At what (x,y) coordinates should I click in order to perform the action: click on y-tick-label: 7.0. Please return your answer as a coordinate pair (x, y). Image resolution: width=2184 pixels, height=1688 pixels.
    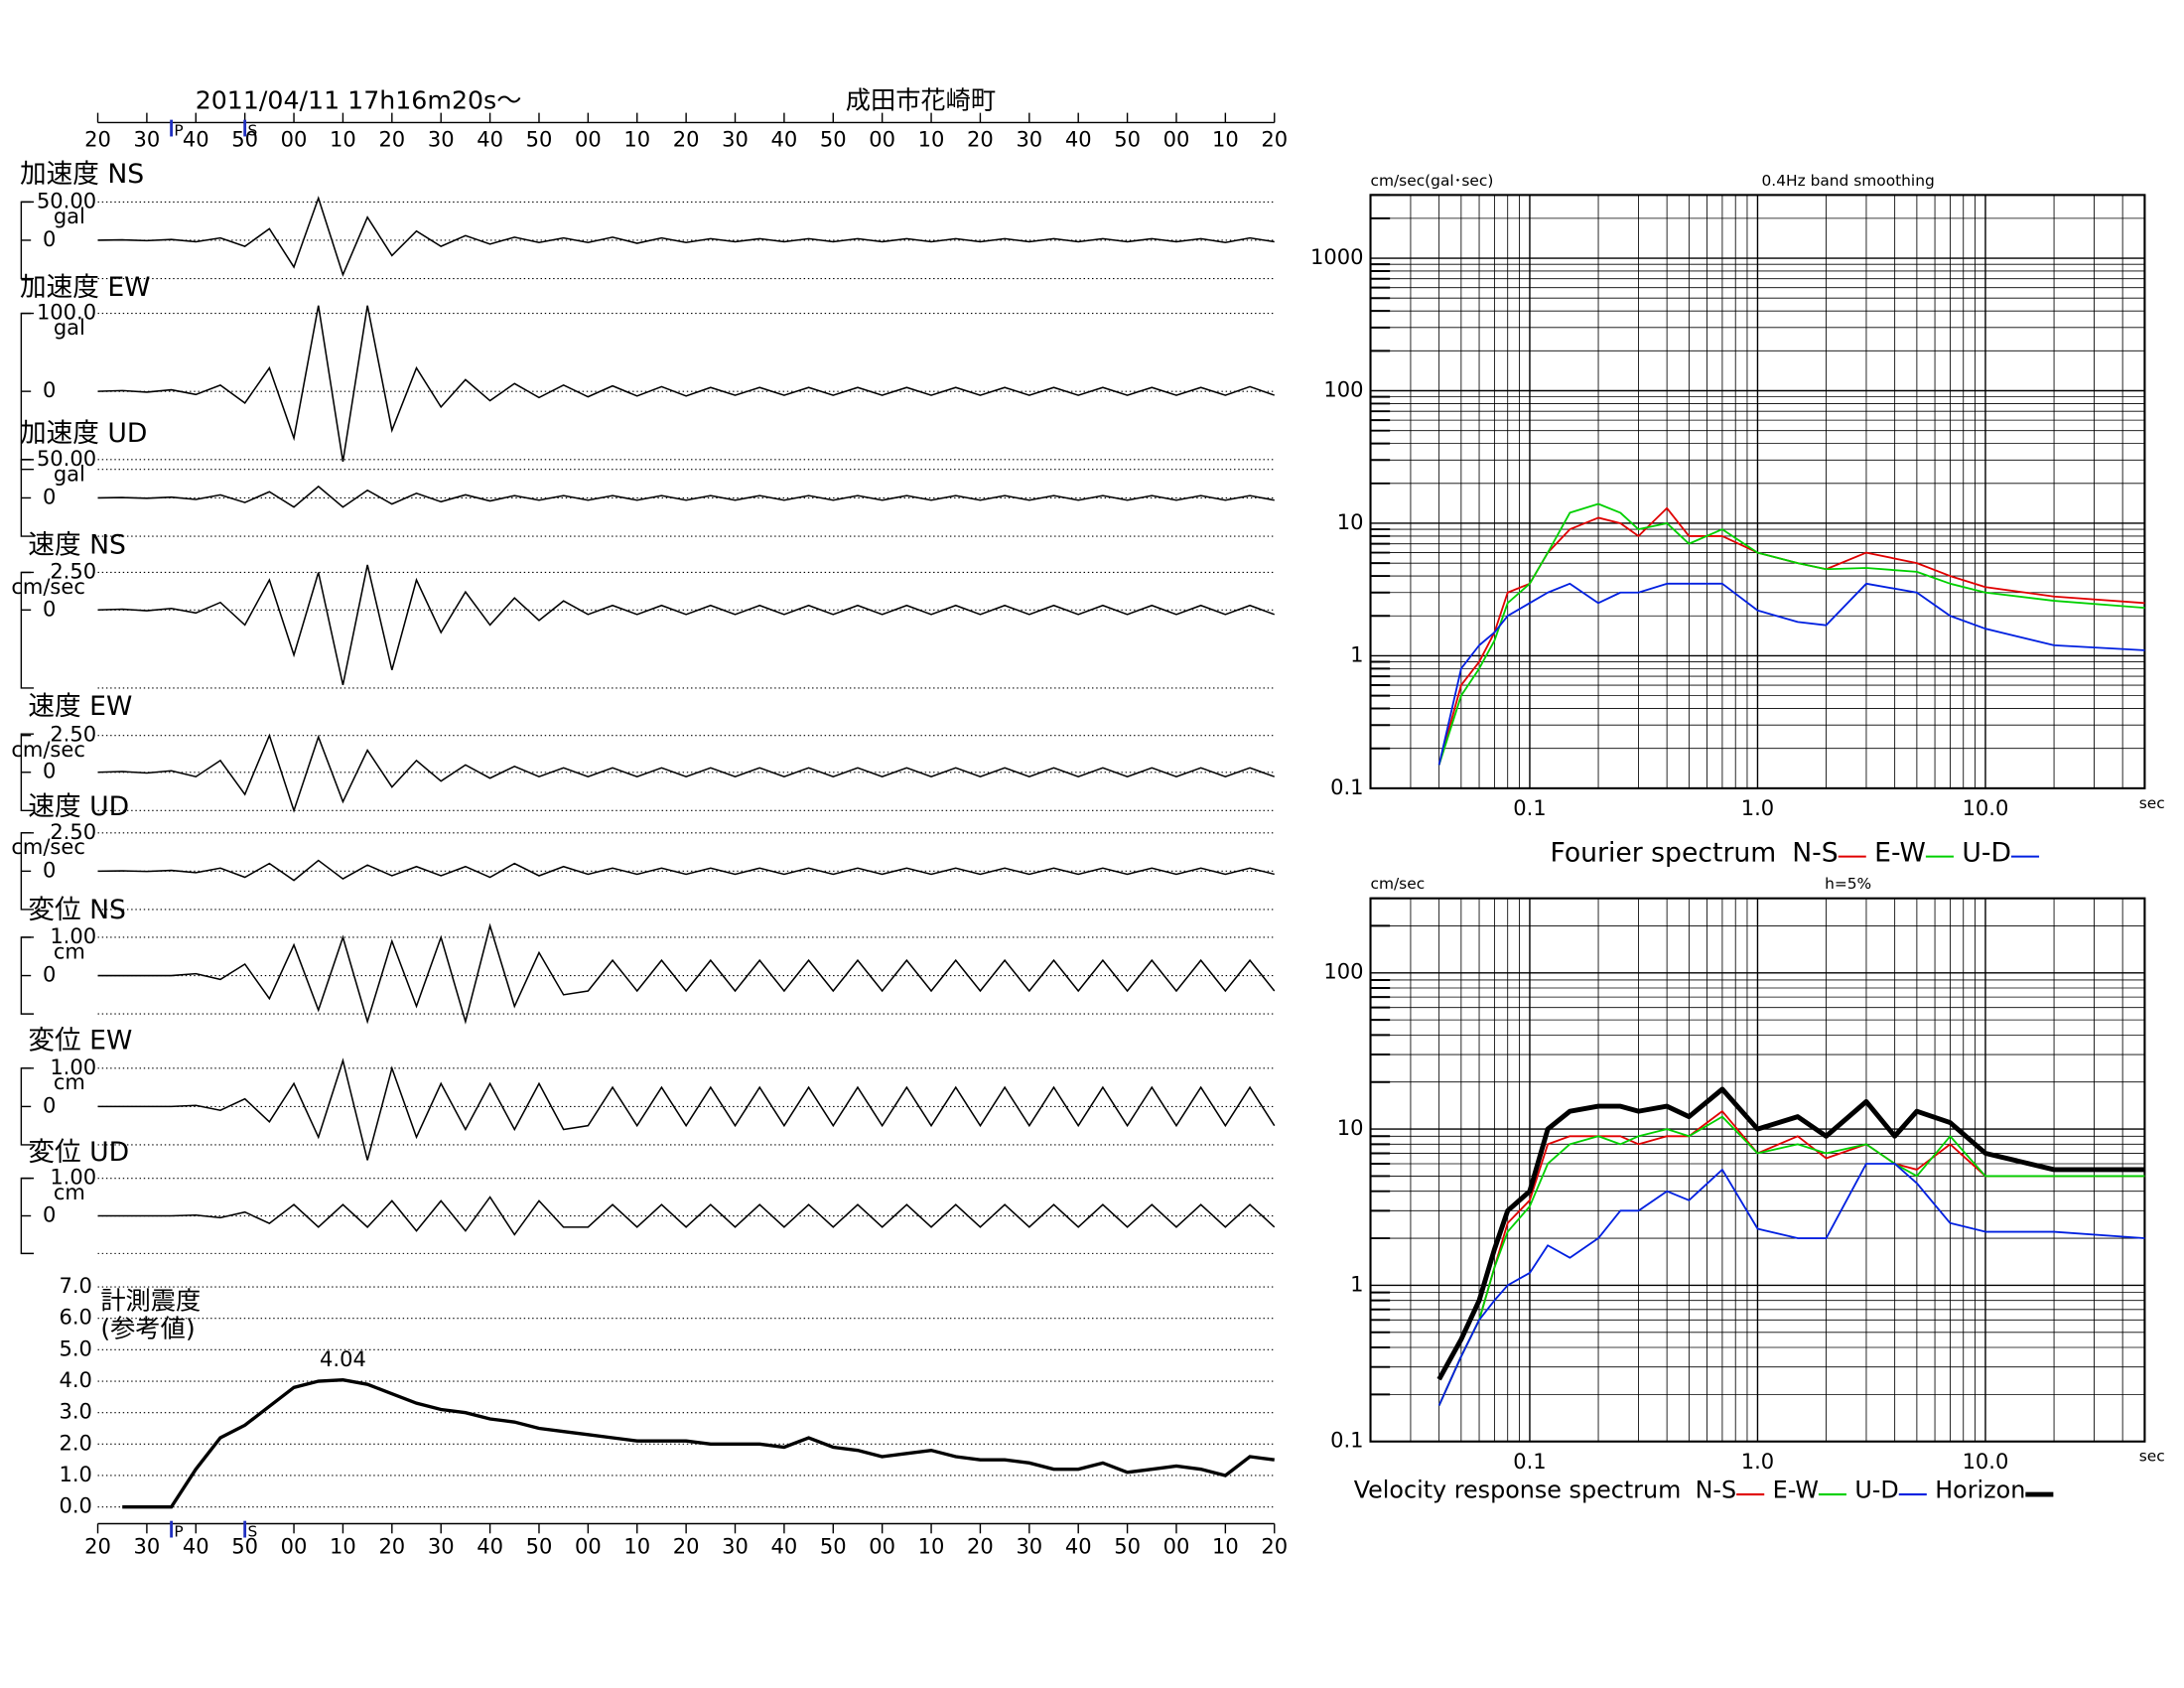
    Looking at the image, I should click on (75, 1285).